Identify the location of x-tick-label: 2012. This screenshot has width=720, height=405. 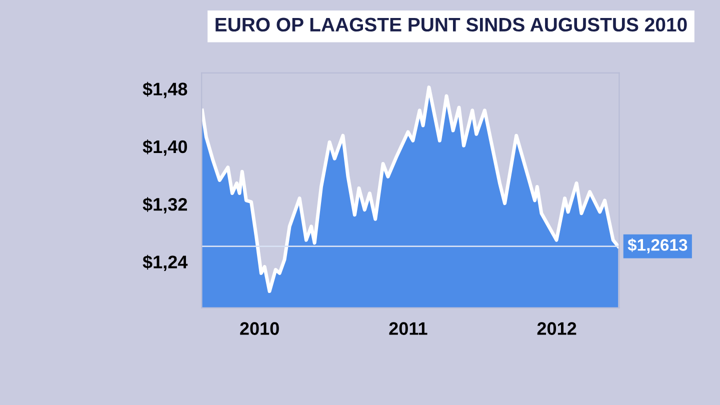
(556, 328).